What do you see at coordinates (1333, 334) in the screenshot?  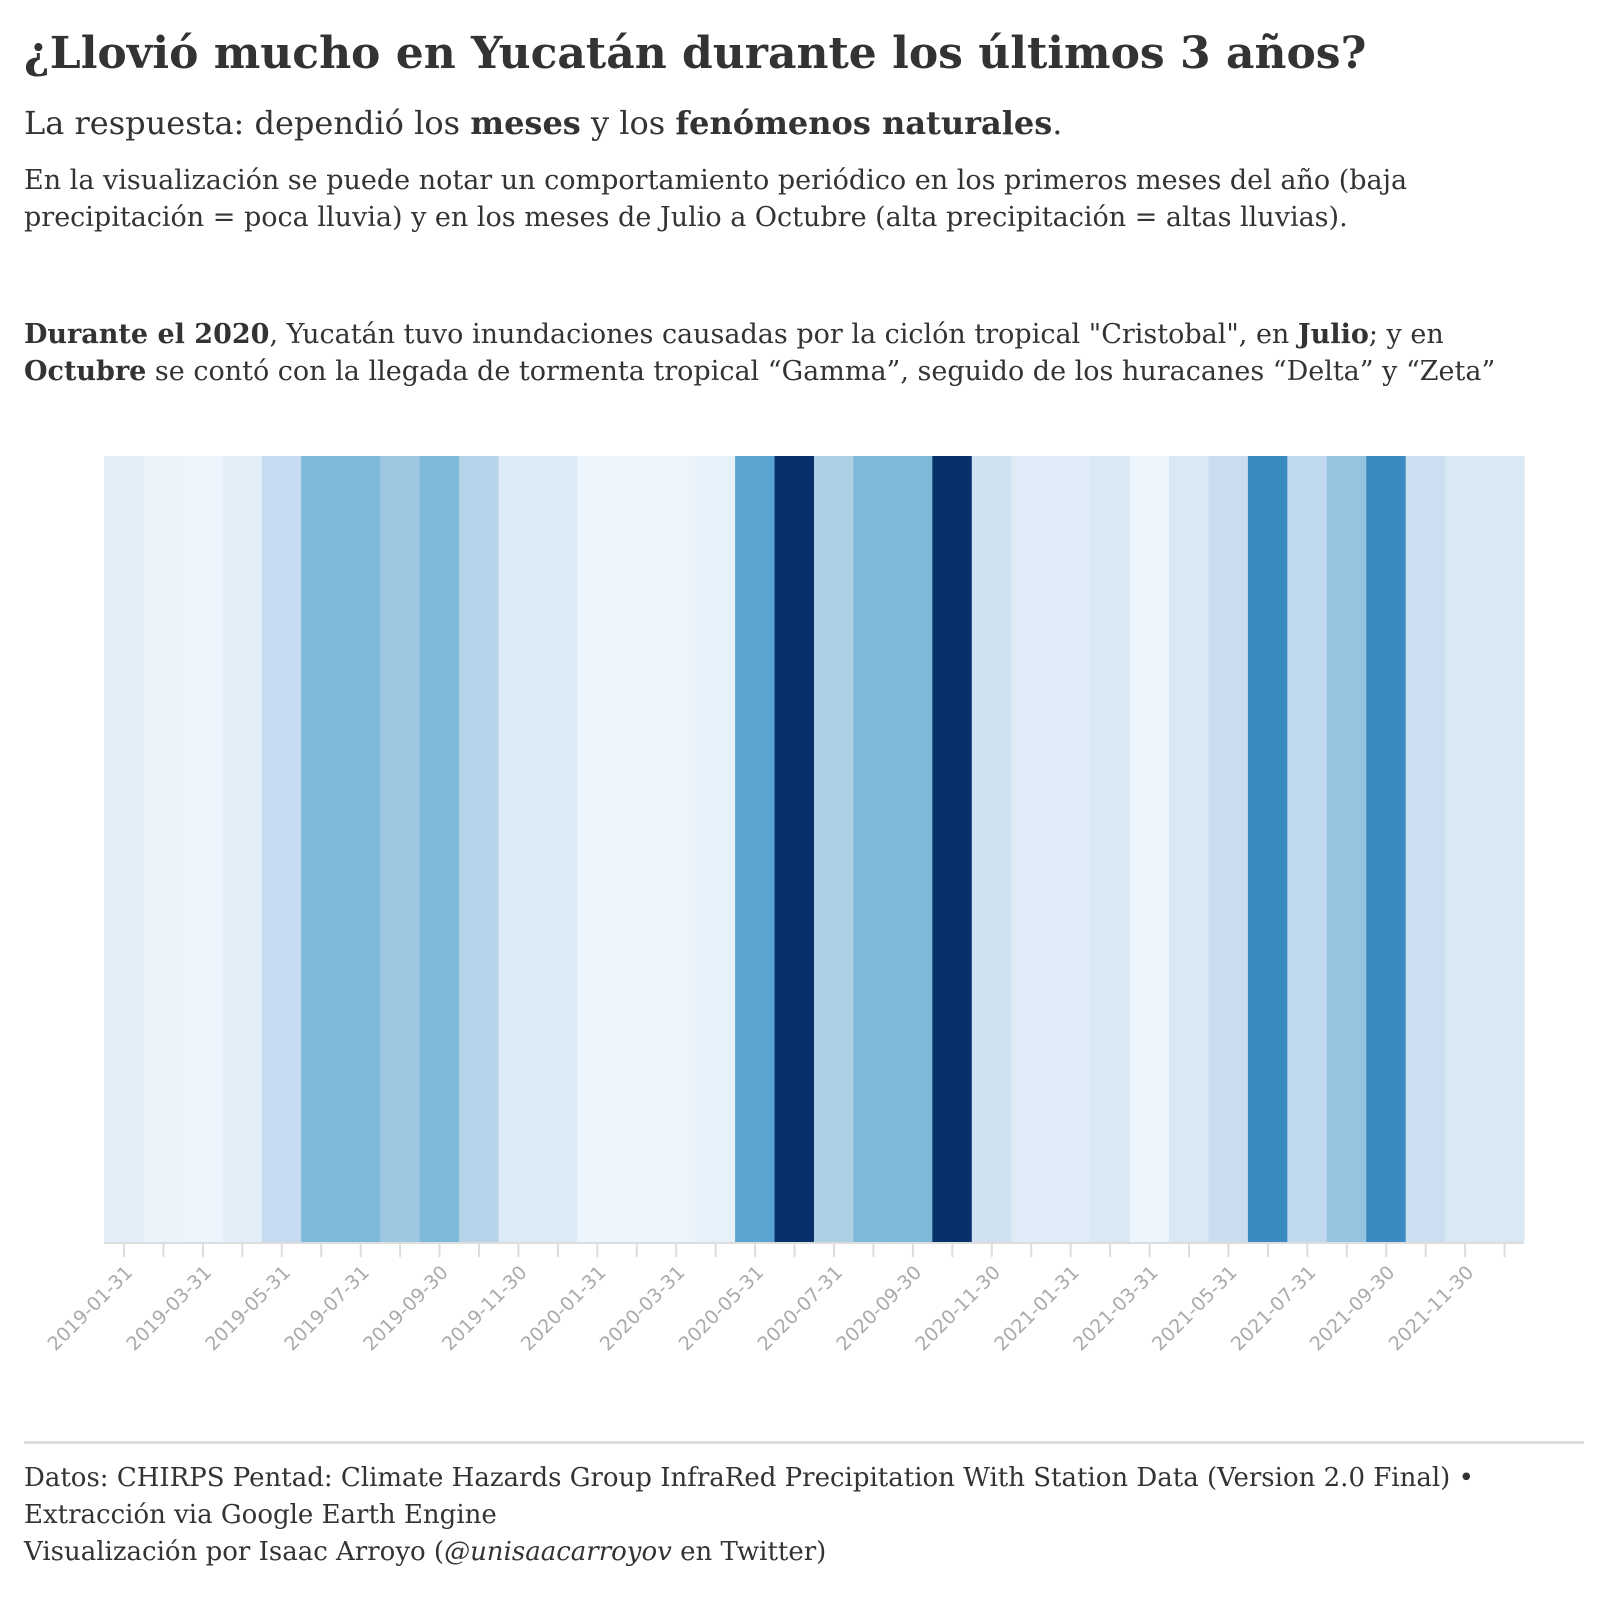 I see `note-bold-julio: Julio` at bounding box center [1333, 334].